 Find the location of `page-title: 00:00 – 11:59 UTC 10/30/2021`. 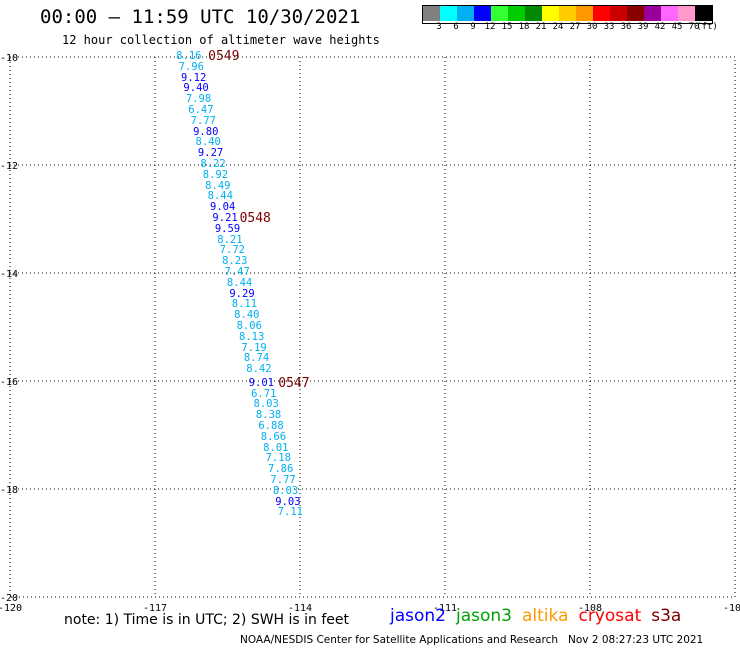

page-title: 00:00 – 11:59 UTC 10/30/2021 is located at coordinates (200, 17).